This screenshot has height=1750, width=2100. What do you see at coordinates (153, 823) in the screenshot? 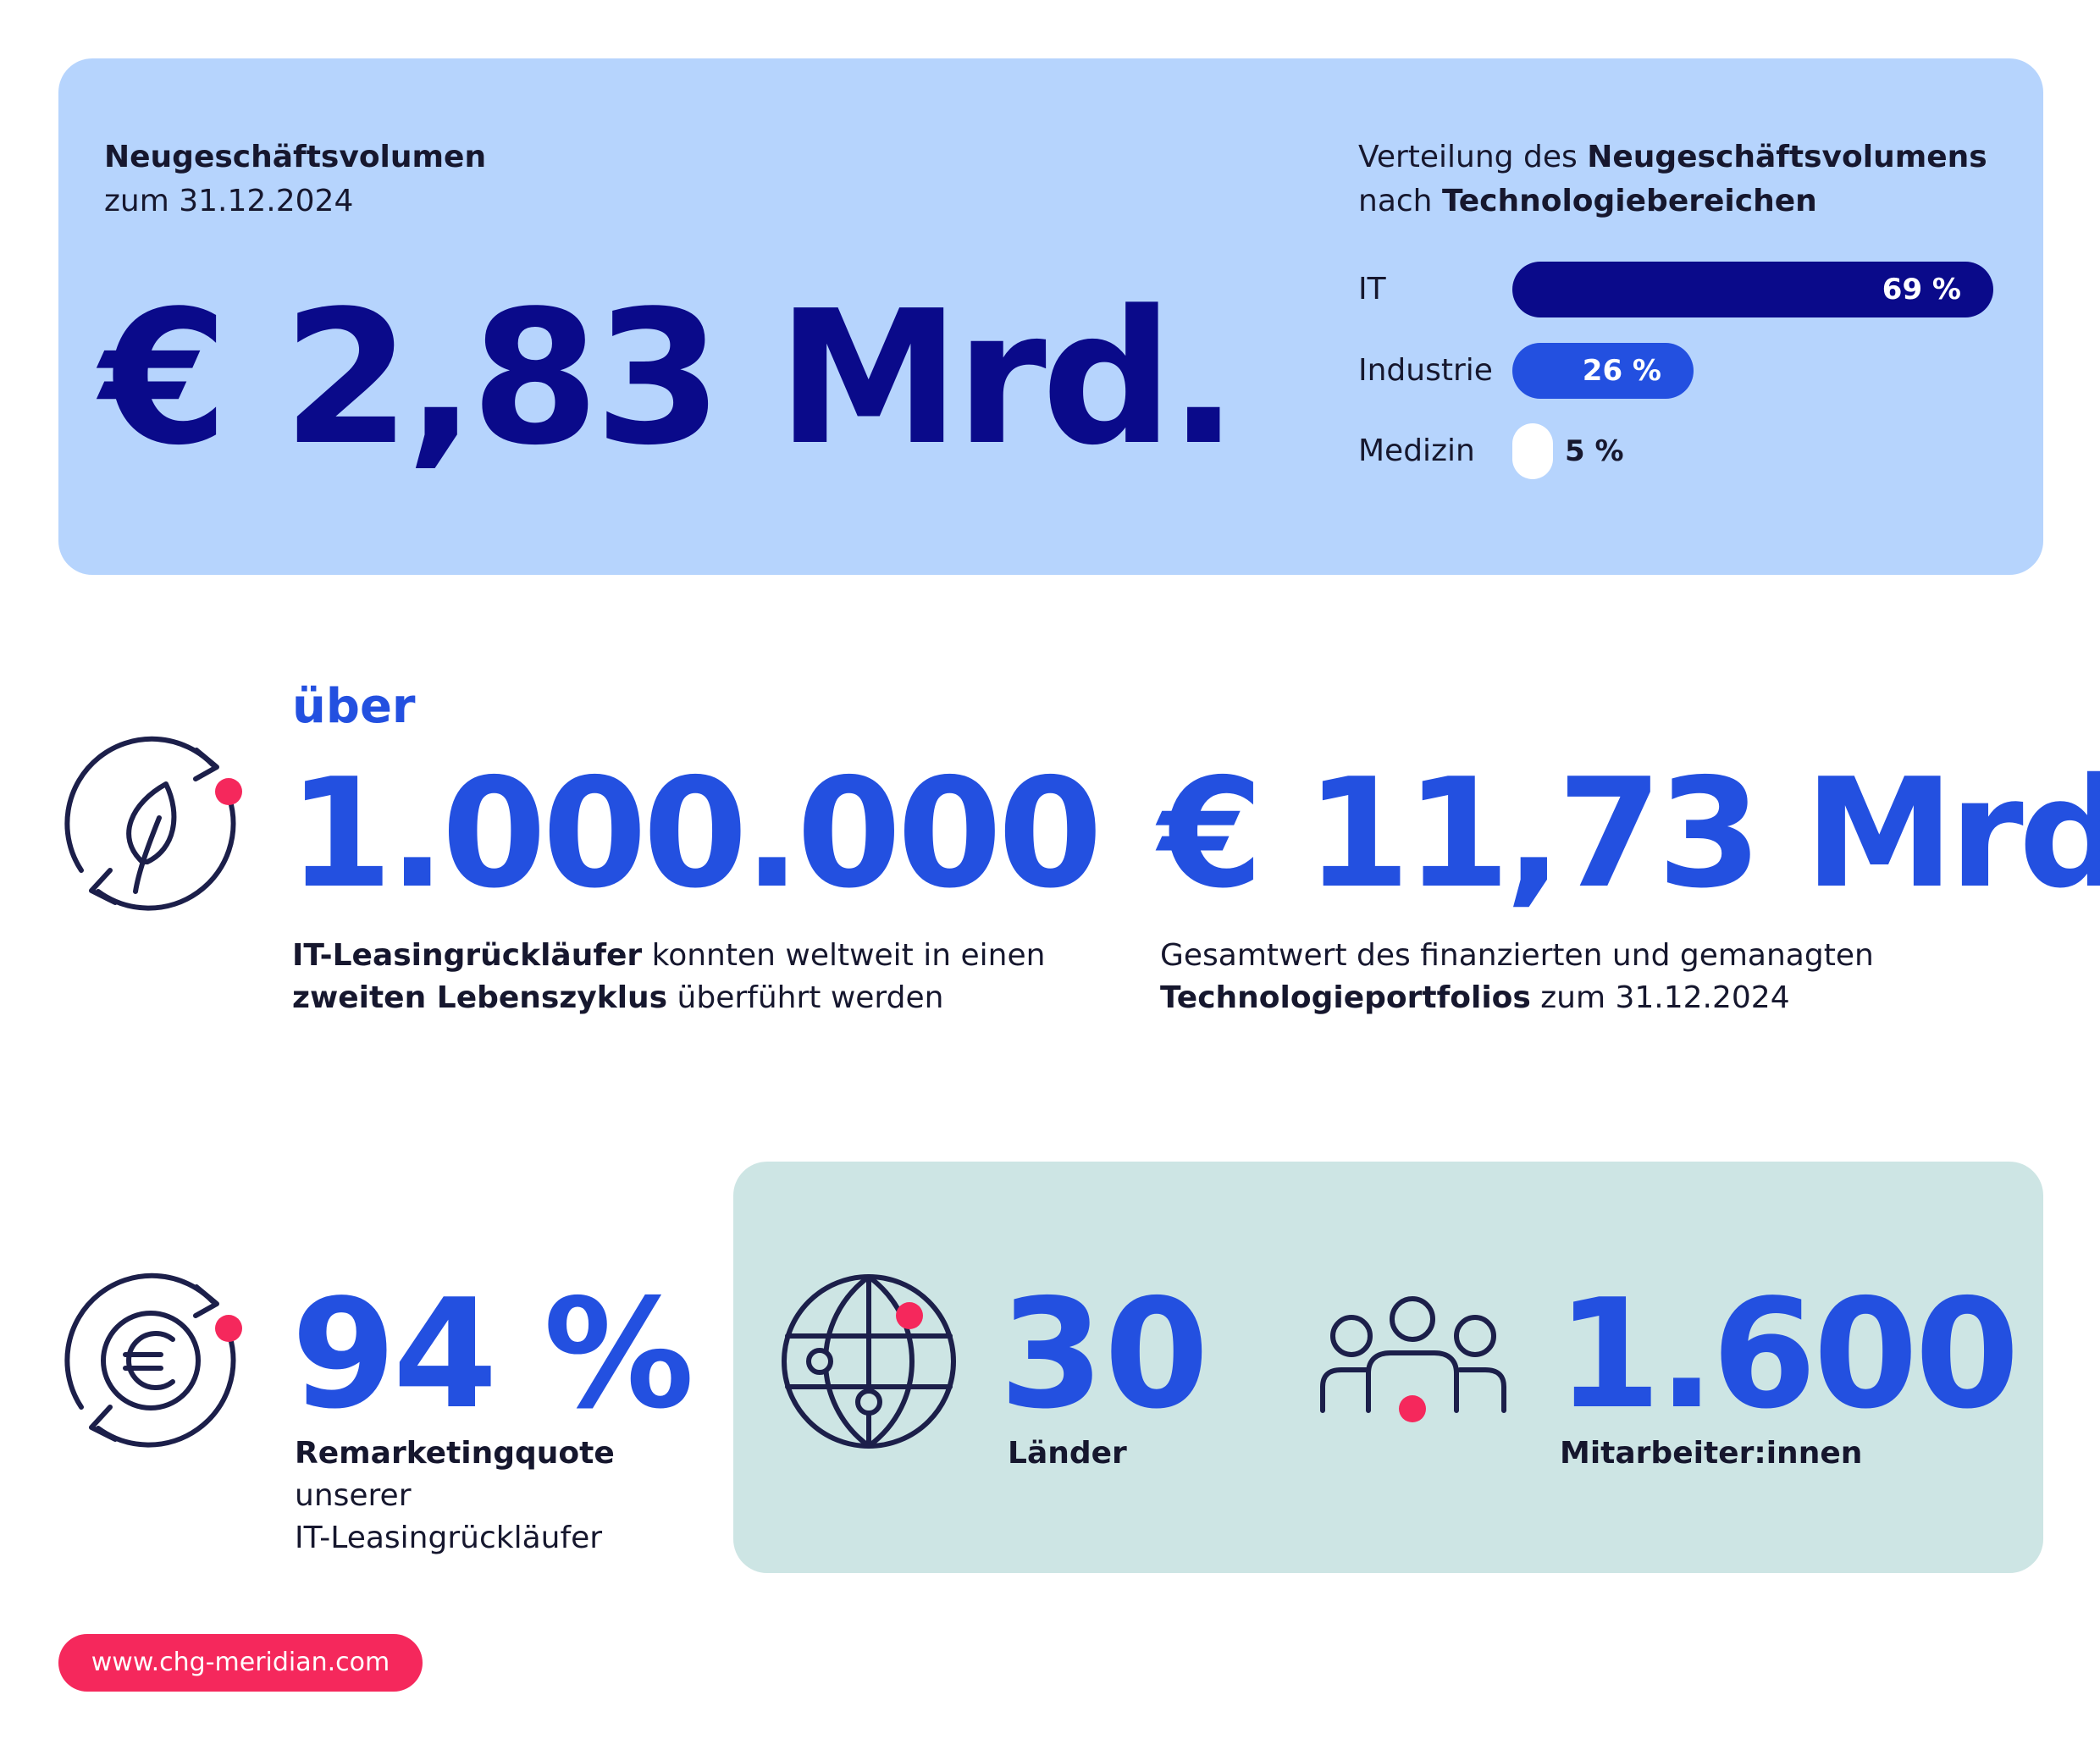
I see `leaf-cycle-icon` at bounding box center [153, 823].